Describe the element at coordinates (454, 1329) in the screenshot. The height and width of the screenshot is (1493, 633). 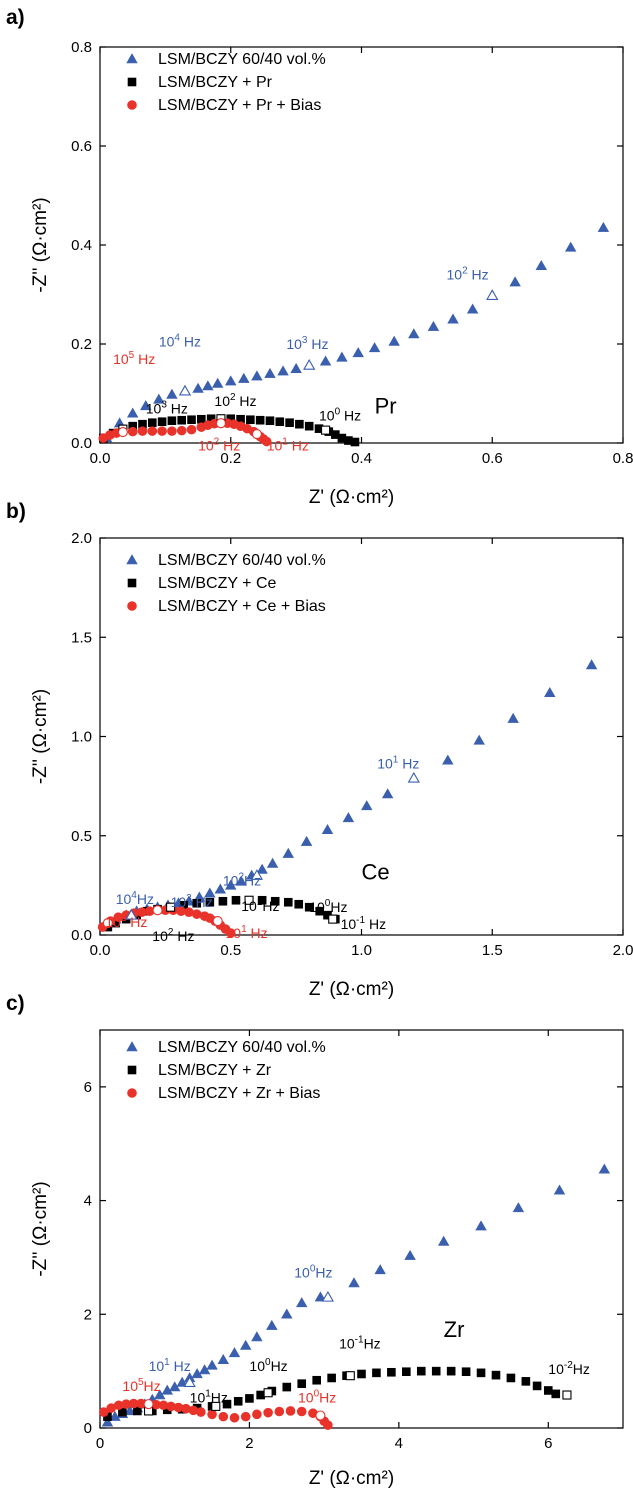
I see `material-tag: Zr` at that location.